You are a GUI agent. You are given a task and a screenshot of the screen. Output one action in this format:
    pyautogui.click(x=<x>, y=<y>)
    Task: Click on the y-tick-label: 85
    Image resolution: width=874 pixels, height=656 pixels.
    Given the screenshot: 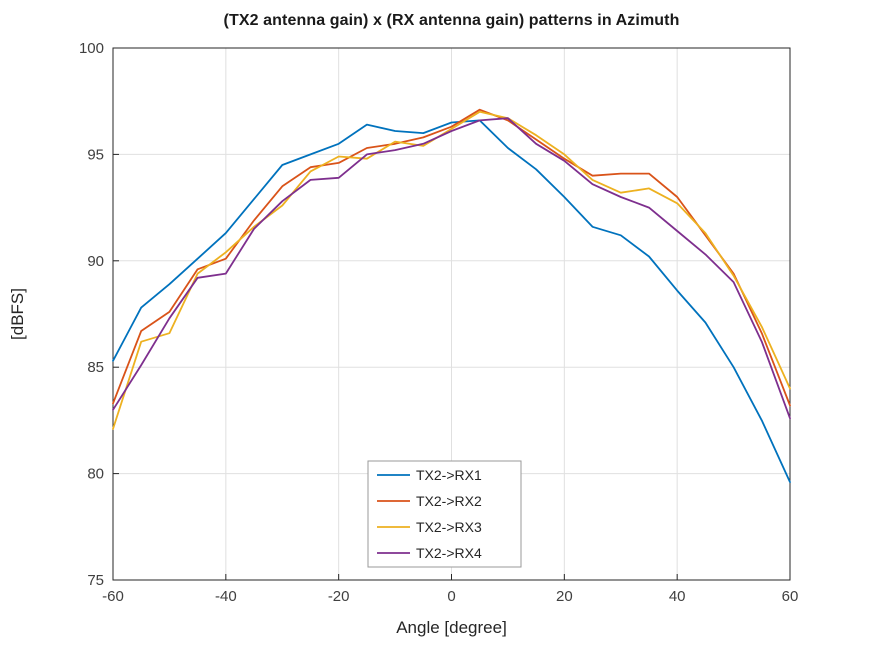 What is the action you would take?
    pyautogui.click(x=95, y=367)
    